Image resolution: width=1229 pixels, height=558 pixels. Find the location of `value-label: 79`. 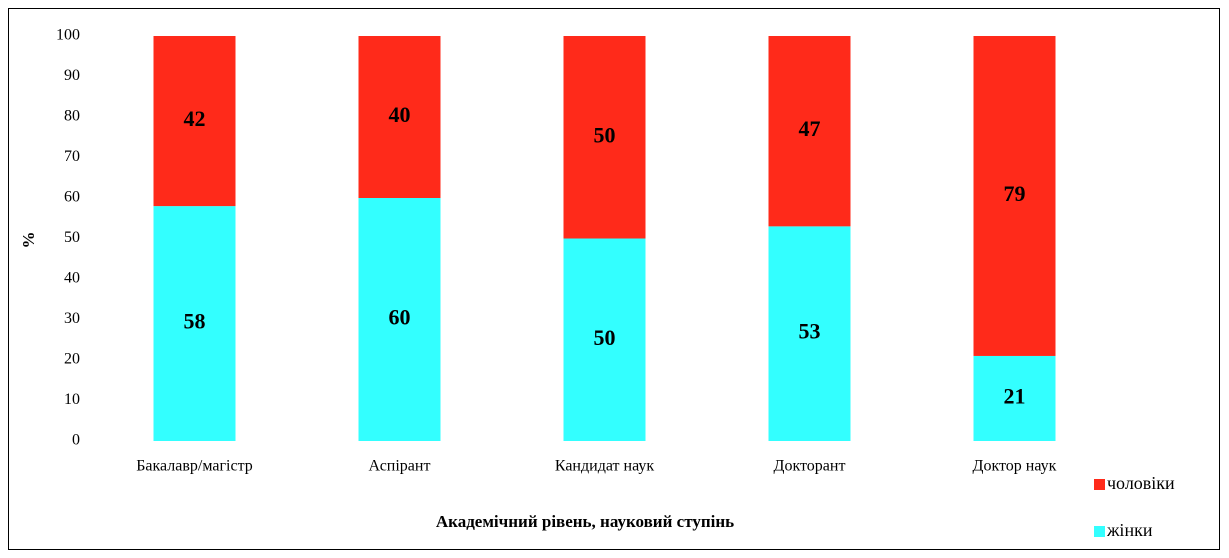

value-label: 79 is located at coordinates (1015, 193).